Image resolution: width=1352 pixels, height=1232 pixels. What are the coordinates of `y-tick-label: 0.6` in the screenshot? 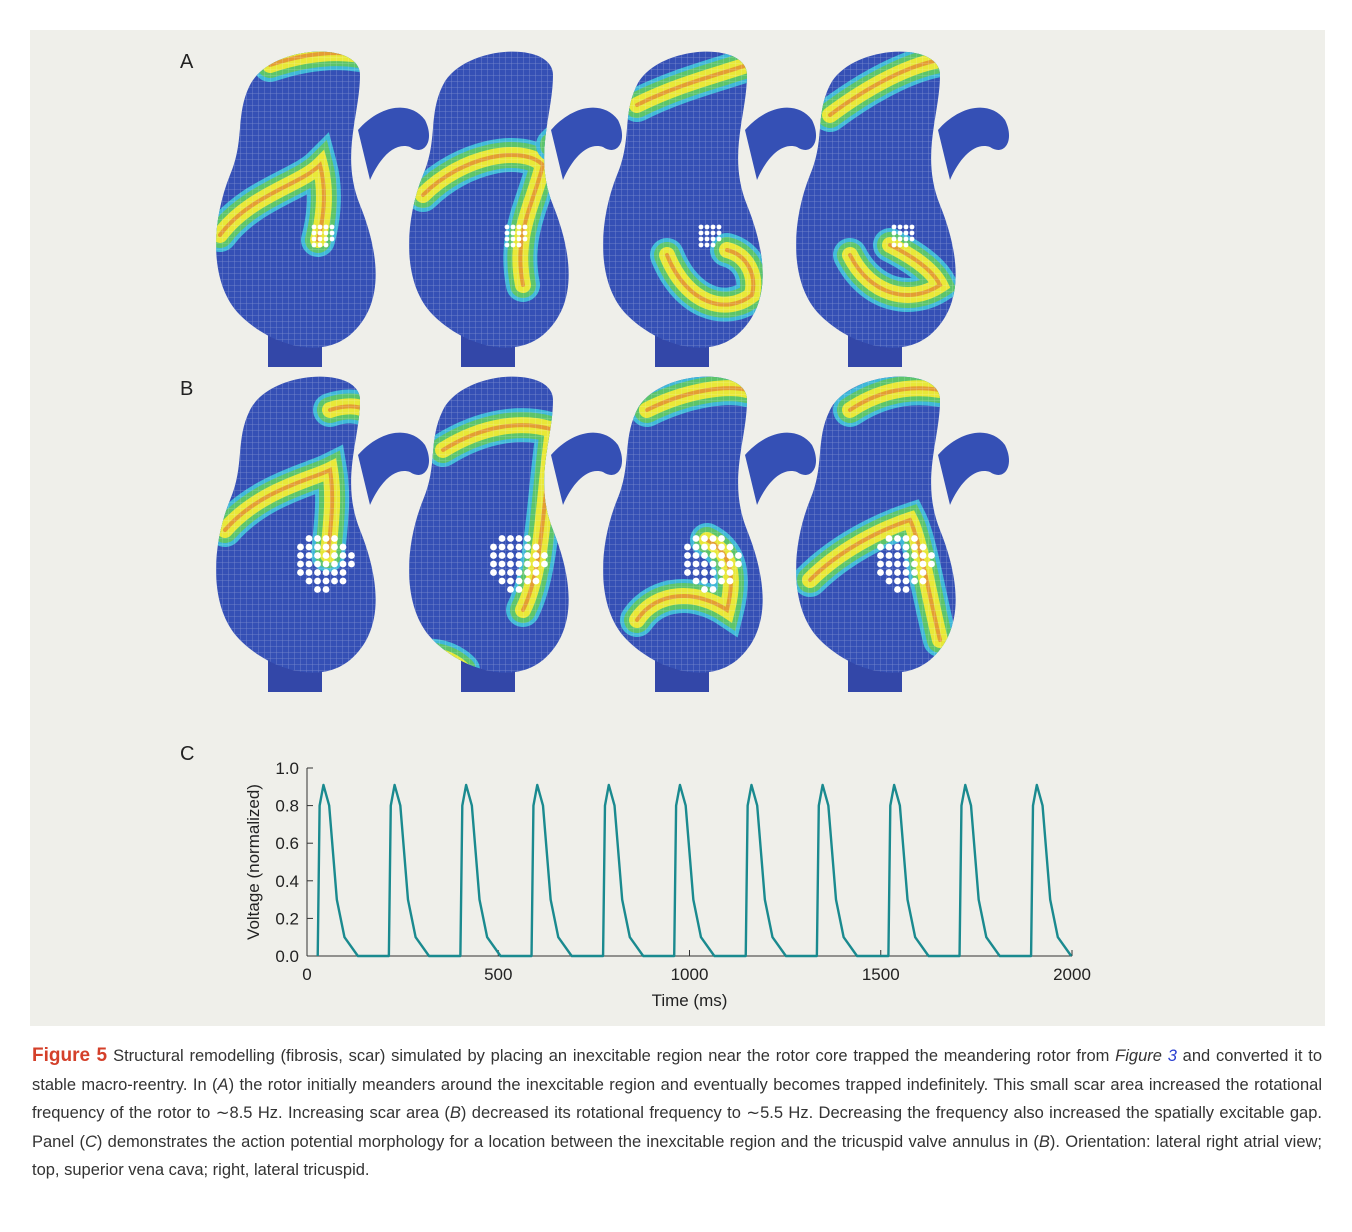 It's located at (287, 843).